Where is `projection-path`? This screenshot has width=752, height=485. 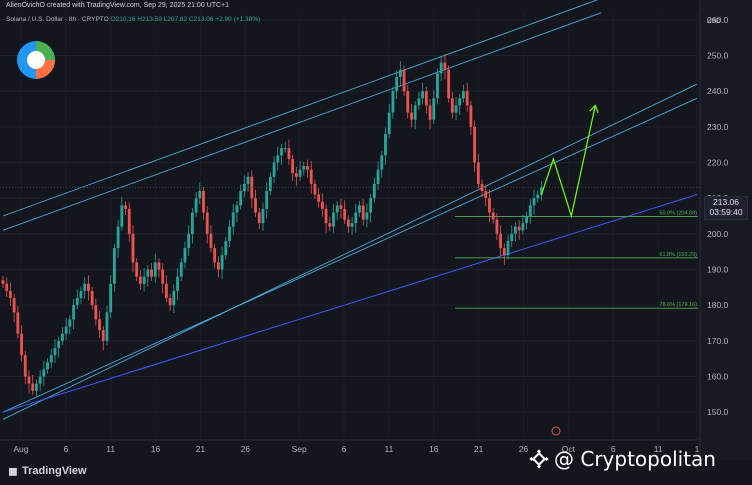 projection-path is located at coordinates (568, 162).